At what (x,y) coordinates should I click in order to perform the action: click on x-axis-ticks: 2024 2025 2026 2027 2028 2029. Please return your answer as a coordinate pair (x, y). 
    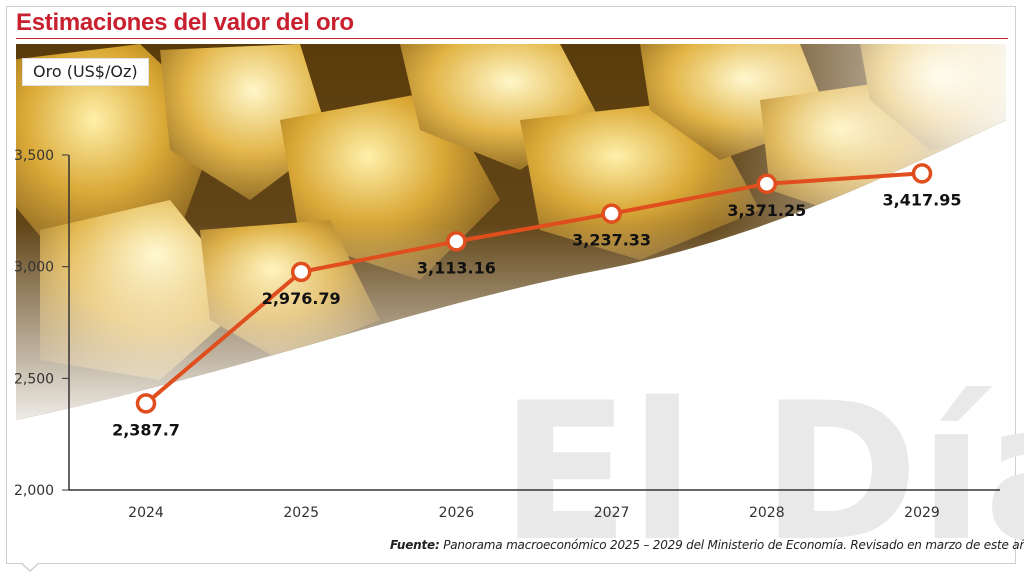
    Looking at the image, I should click on (534, 513).